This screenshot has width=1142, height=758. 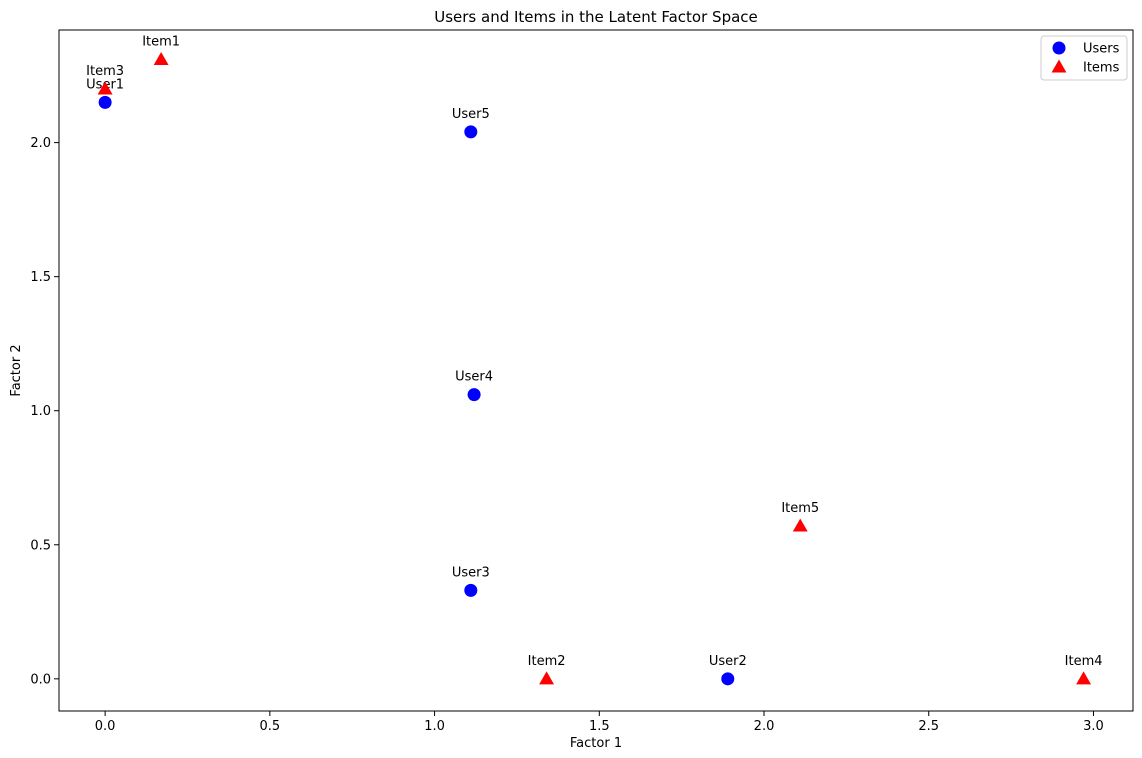 What do you see at coordinates (40, 679) in the screenshot?
I see `y-tick-label: 0.0` at bounding box center [40, 679].